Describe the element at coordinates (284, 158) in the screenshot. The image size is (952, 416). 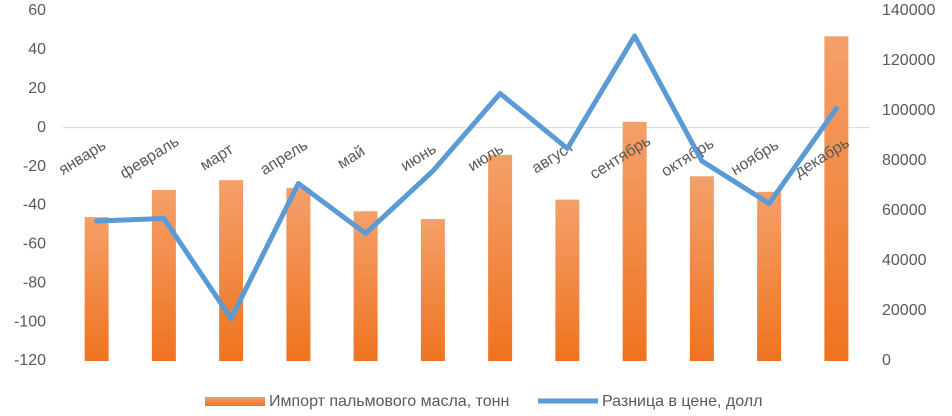
I see `x-tick-label: апрель` at that location.